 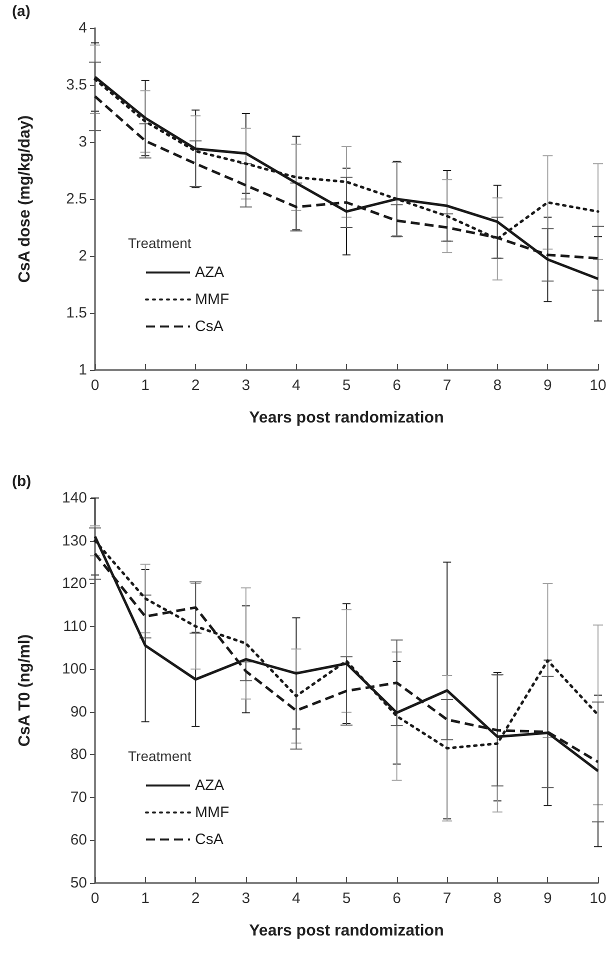 What do you see at coordinates (21, 11) in the screenshot?
I see `chart-title: (a)` at bounding box center [21, 11].